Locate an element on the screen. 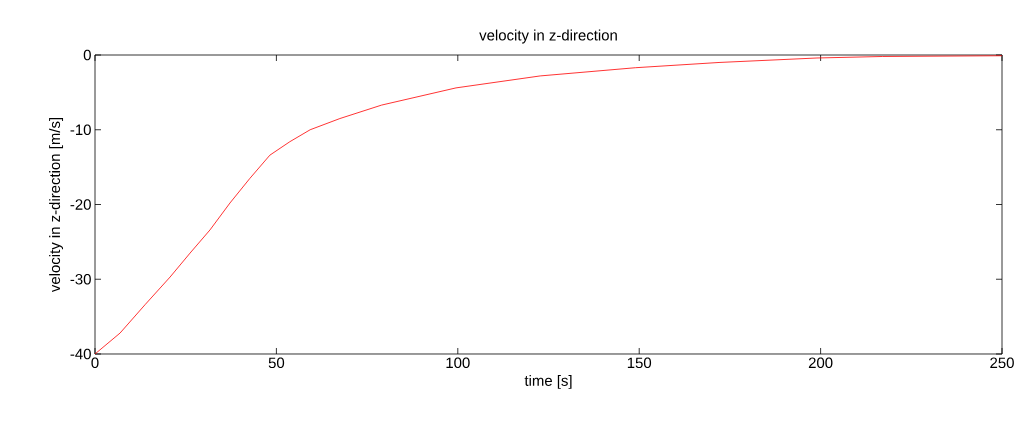 This screenshot has height=423, width=1025. x-tick-label: 200 is located at coordinates (820, 363).